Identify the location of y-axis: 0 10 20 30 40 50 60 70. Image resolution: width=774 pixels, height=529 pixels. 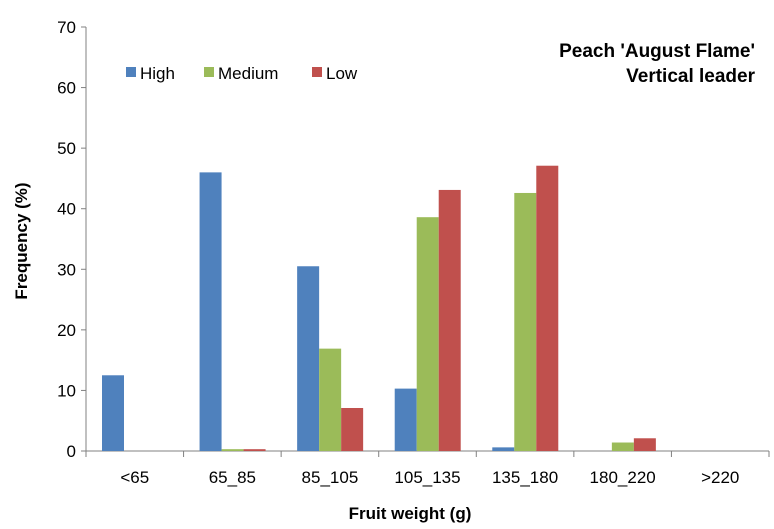
(72, 239).